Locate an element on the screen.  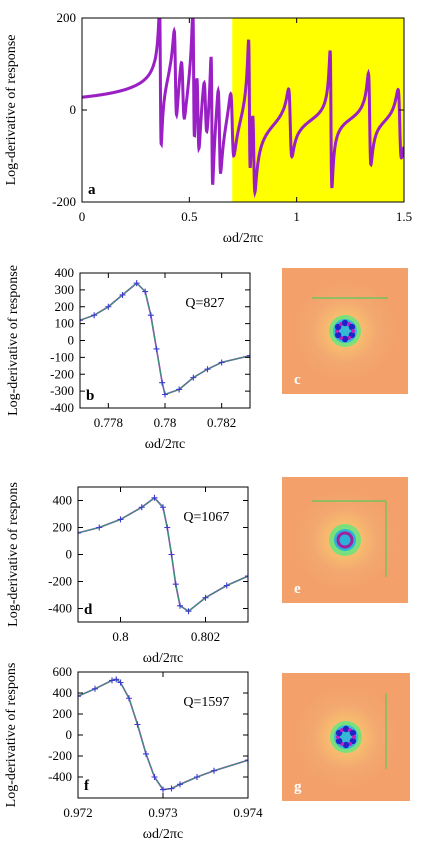
y-tick-label: 600 is located at coordinates (63, 671).